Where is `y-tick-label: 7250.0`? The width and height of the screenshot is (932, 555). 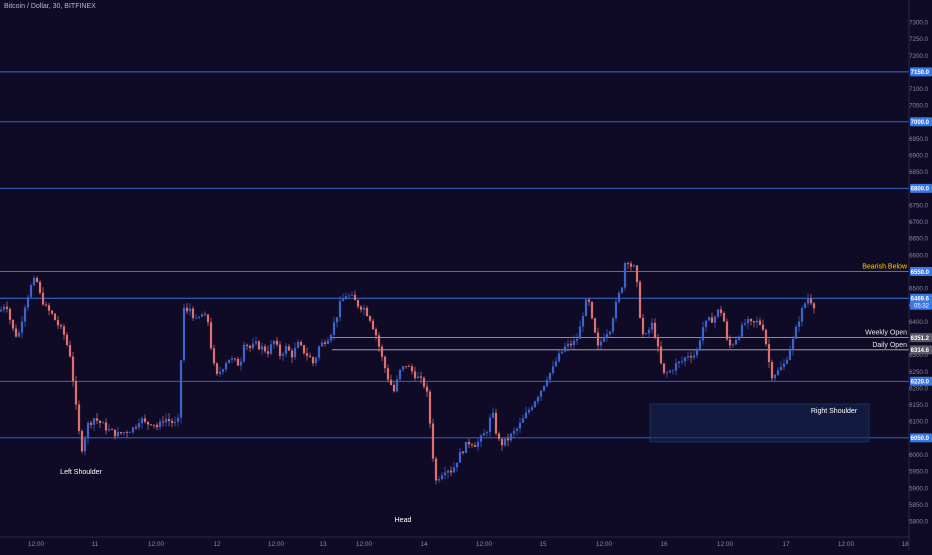 y-tick-label: 7250.0 is located at coordinates (918, 39).